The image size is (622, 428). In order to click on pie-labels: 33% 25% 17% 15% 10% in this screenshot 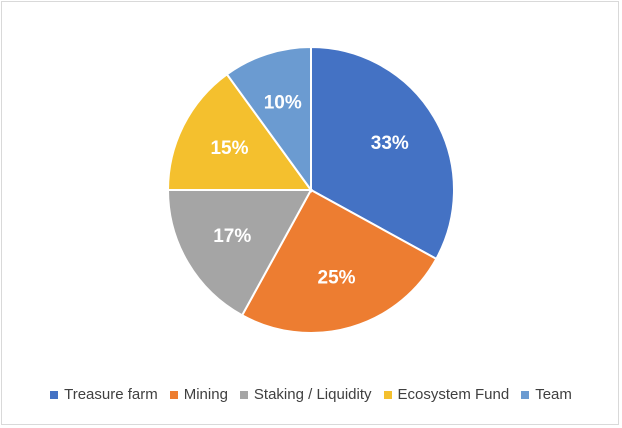, I will do `click(309, 190)`.